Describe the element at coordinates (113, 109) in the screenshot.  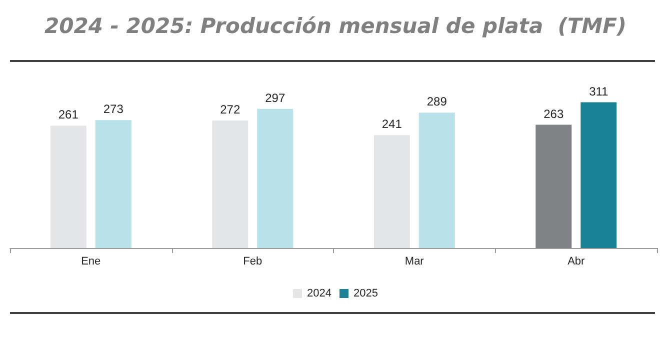
I see `data-label: 273` at that location.